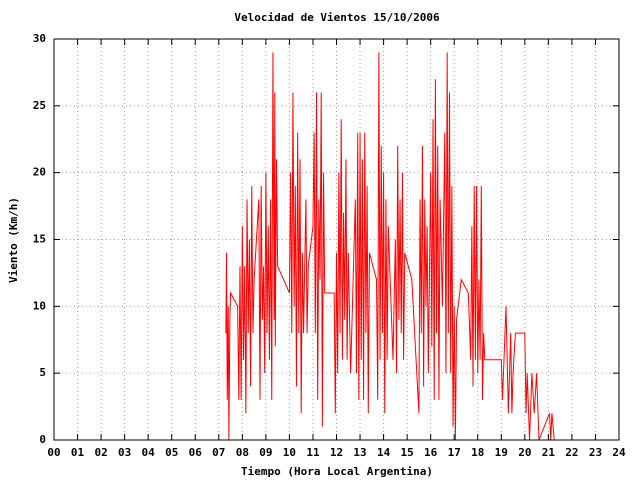 The height and width of the screenshot is (480, 640). Describe the element at coordinates (149, 452) in the screenshot. I see `x-tick-label: 04` at that location.